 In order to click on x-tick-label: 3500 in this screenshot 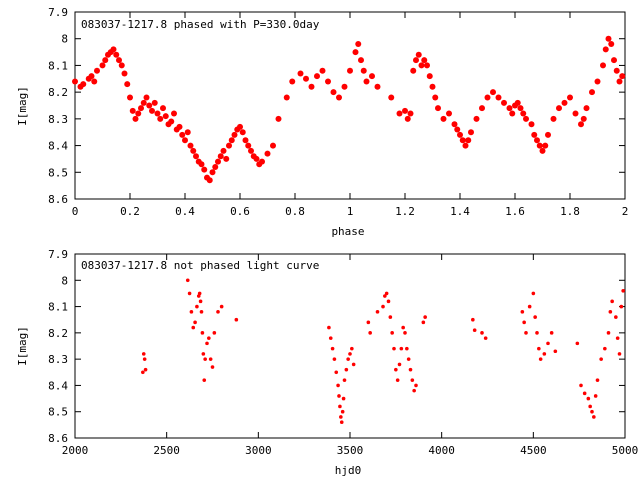, I will do `click(350, 450)`.